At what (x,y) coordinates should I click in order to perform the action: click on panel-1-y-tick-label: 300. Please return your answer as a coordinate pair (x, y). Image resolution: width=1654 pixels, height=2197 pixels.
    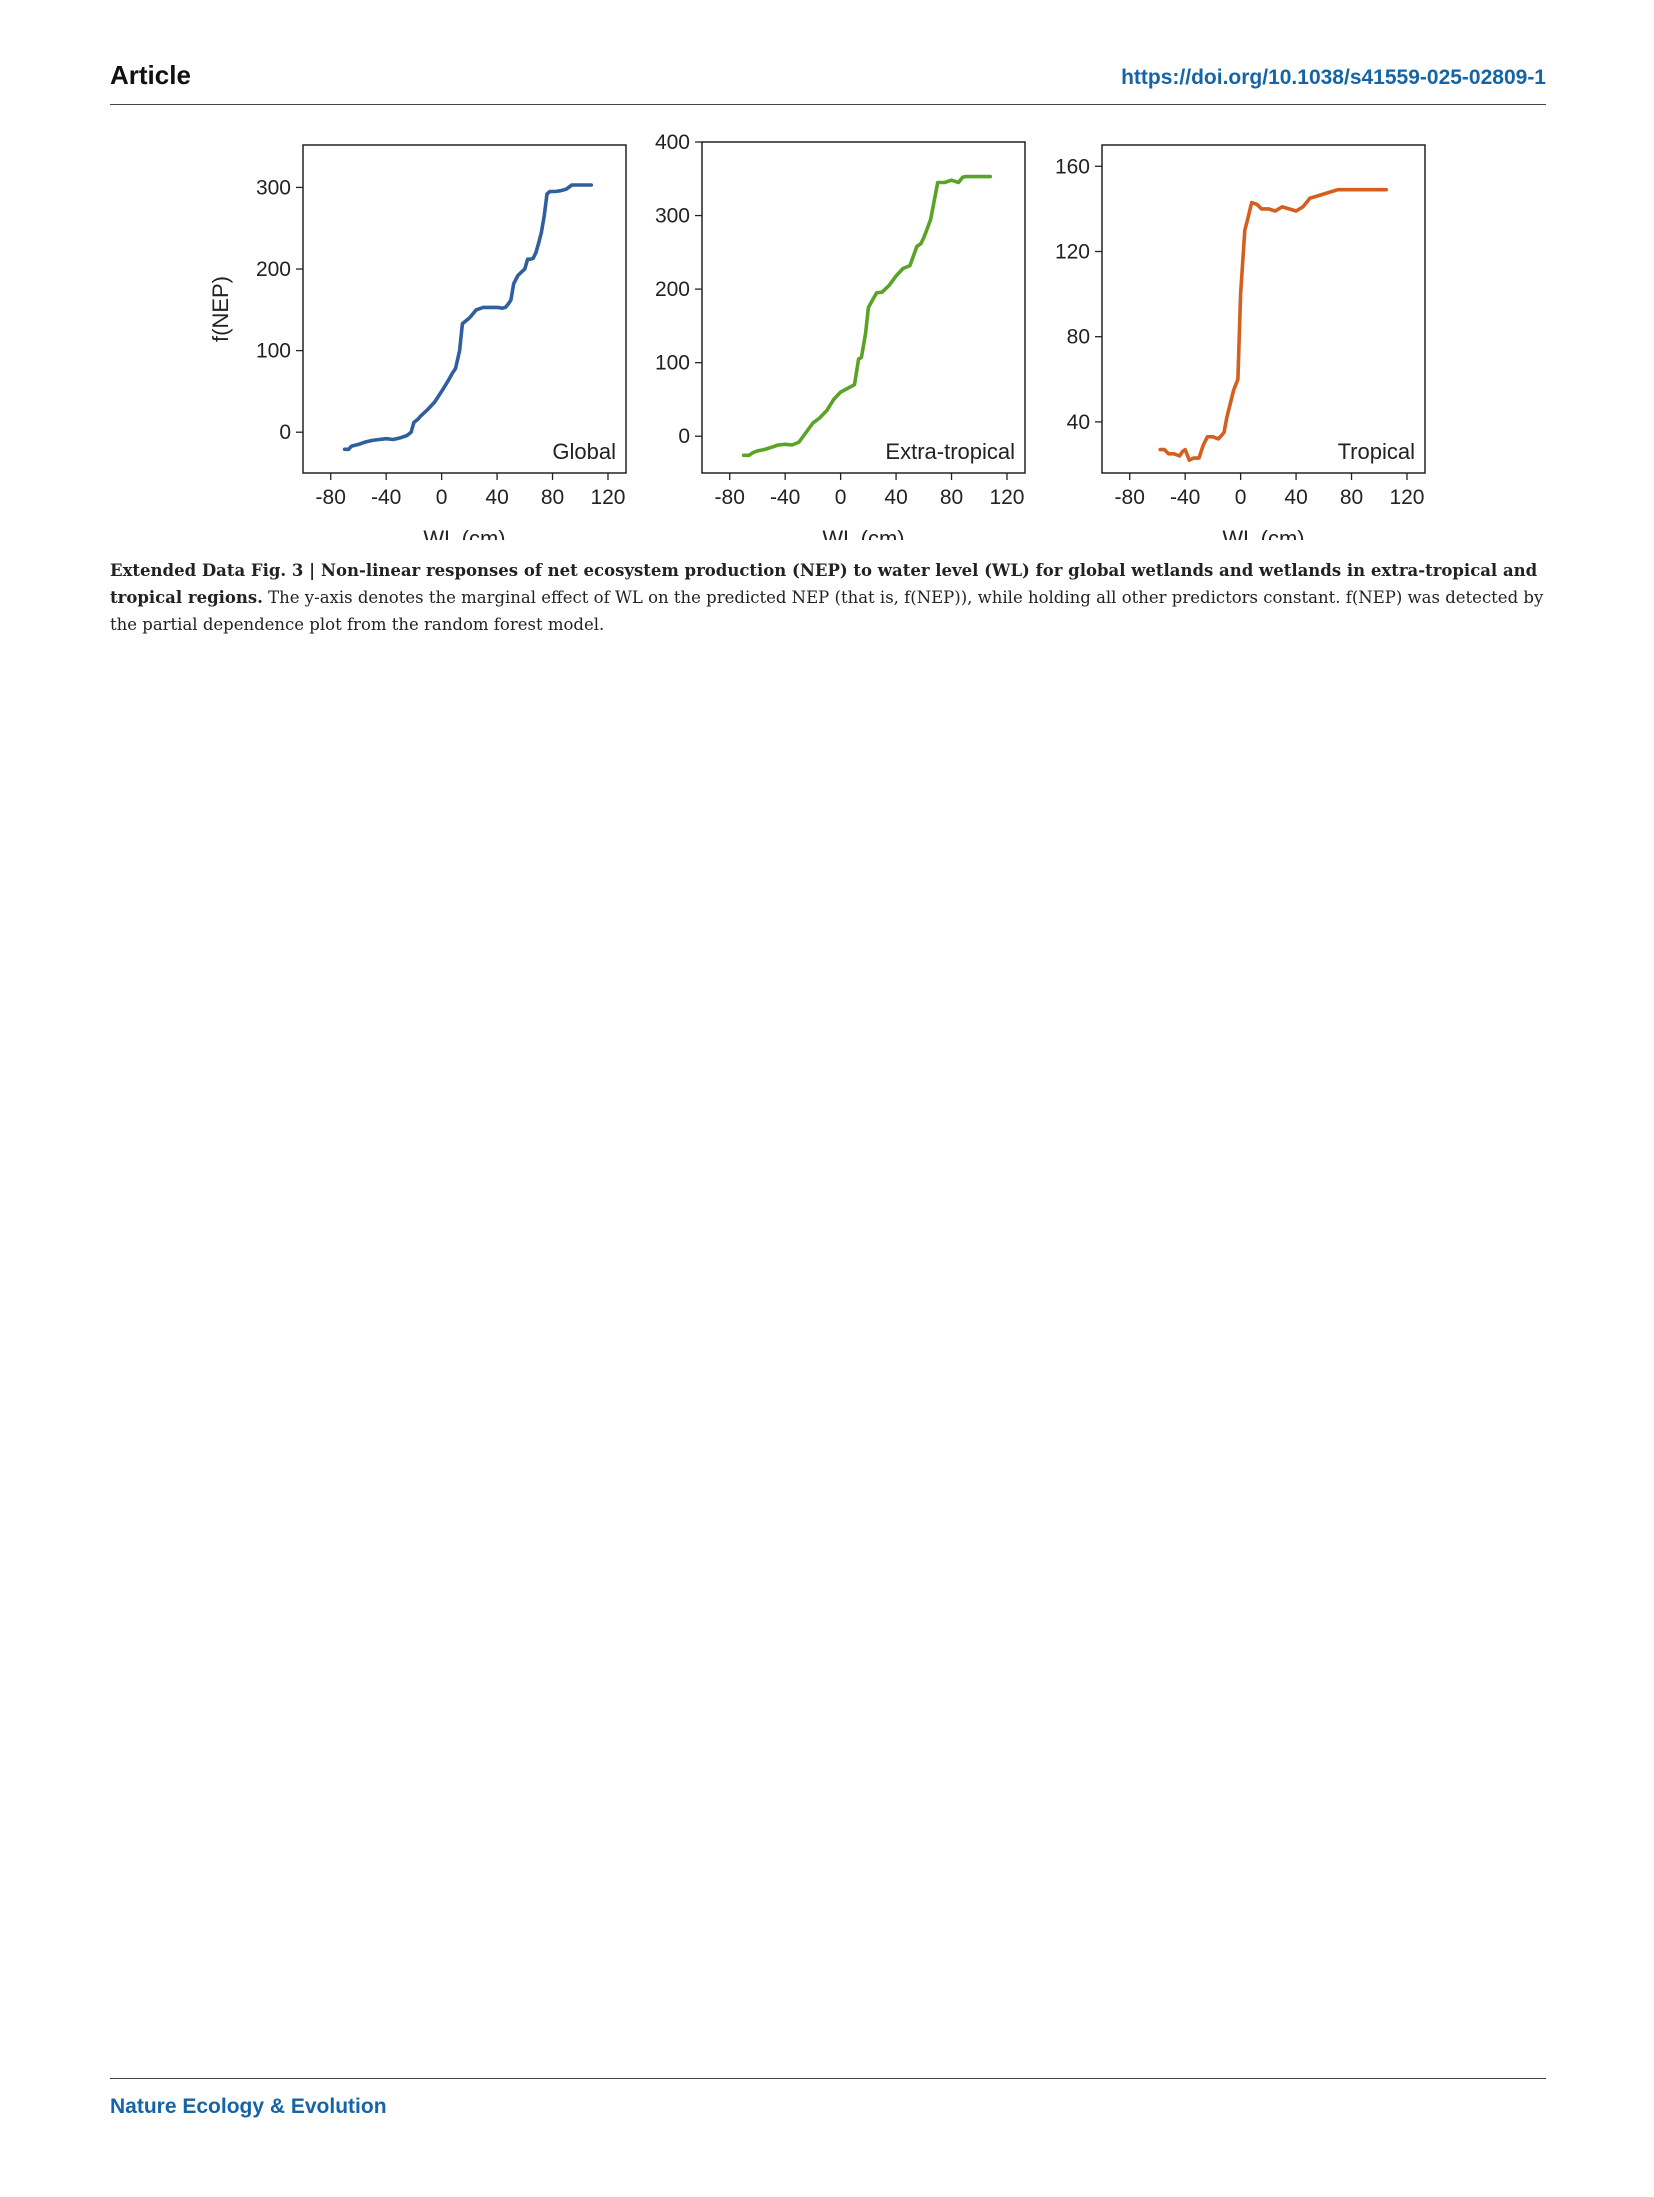
    Looking at the image, I should click on (273, 187).